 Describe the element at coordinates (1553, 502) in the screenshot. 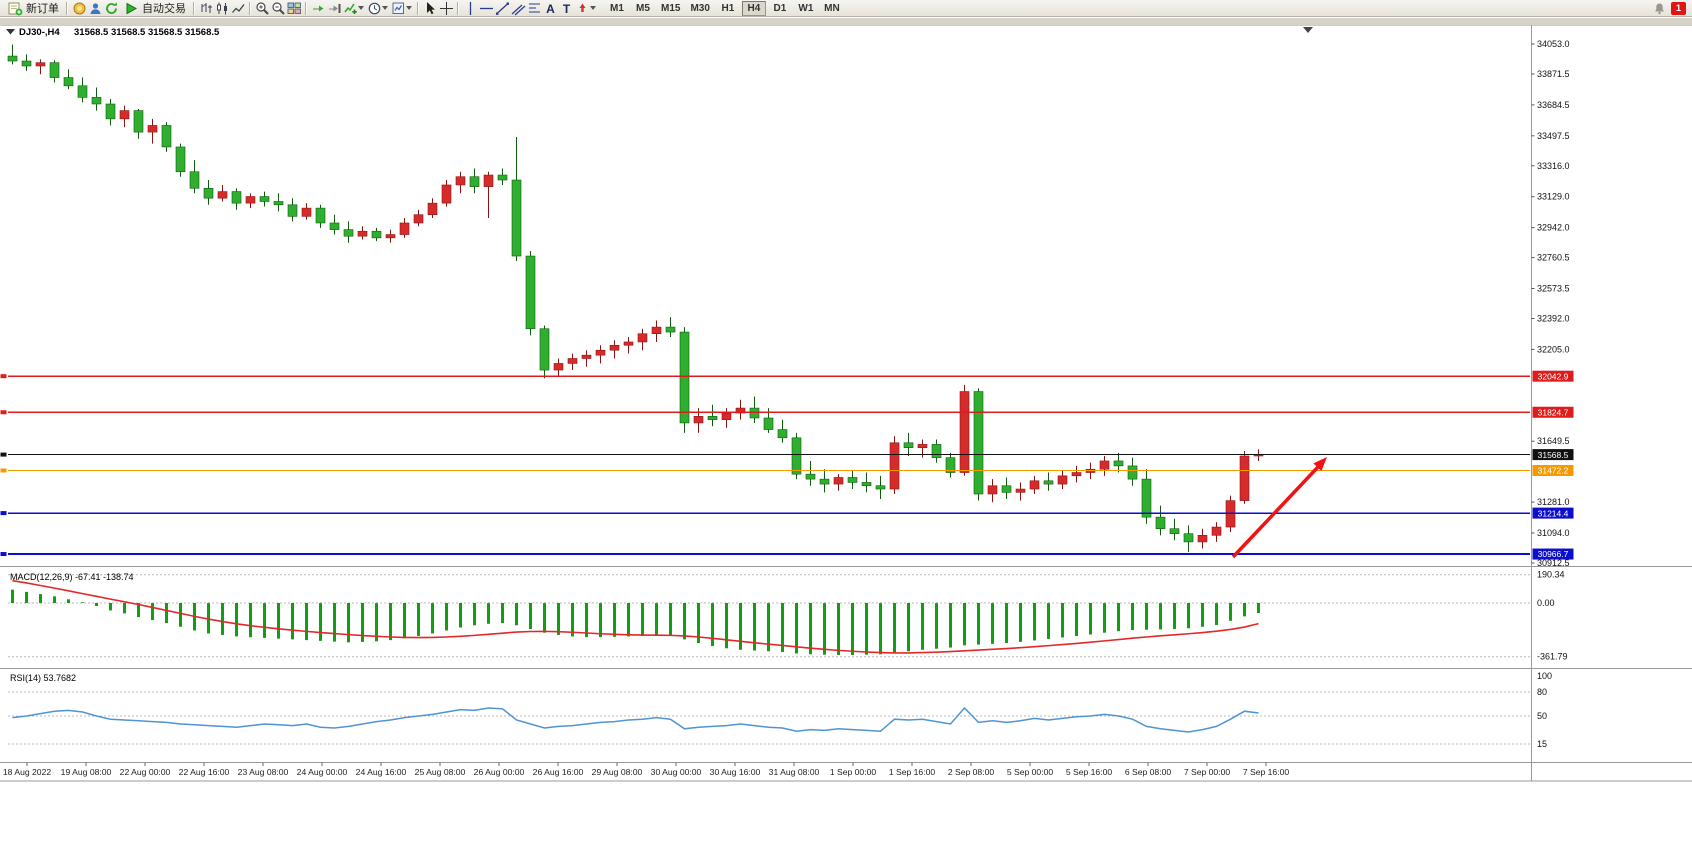

I see `price-axis-label: 31281.0` at that location.